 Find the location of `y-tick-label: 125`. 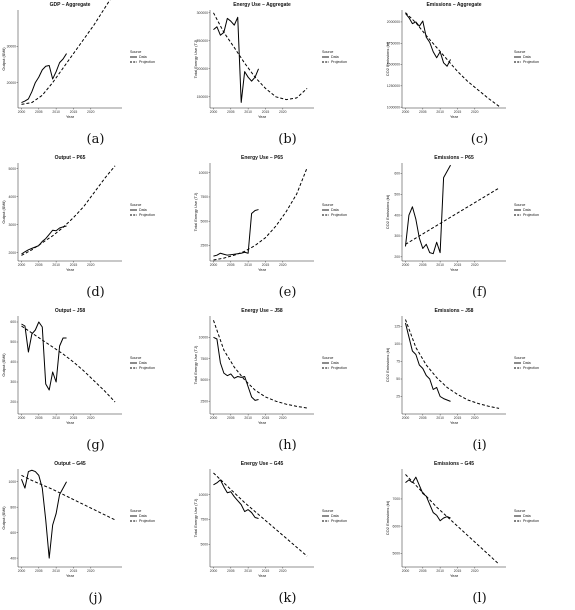

y-tick-label: 125 is located at coordinates (397, 327).